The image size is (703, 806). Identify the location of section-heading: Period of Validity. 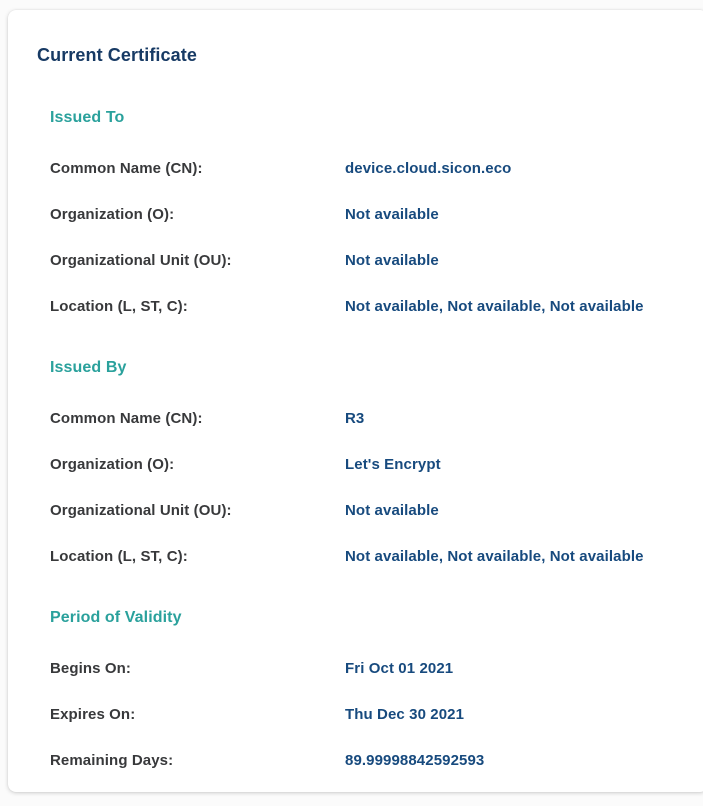
(116, 617).